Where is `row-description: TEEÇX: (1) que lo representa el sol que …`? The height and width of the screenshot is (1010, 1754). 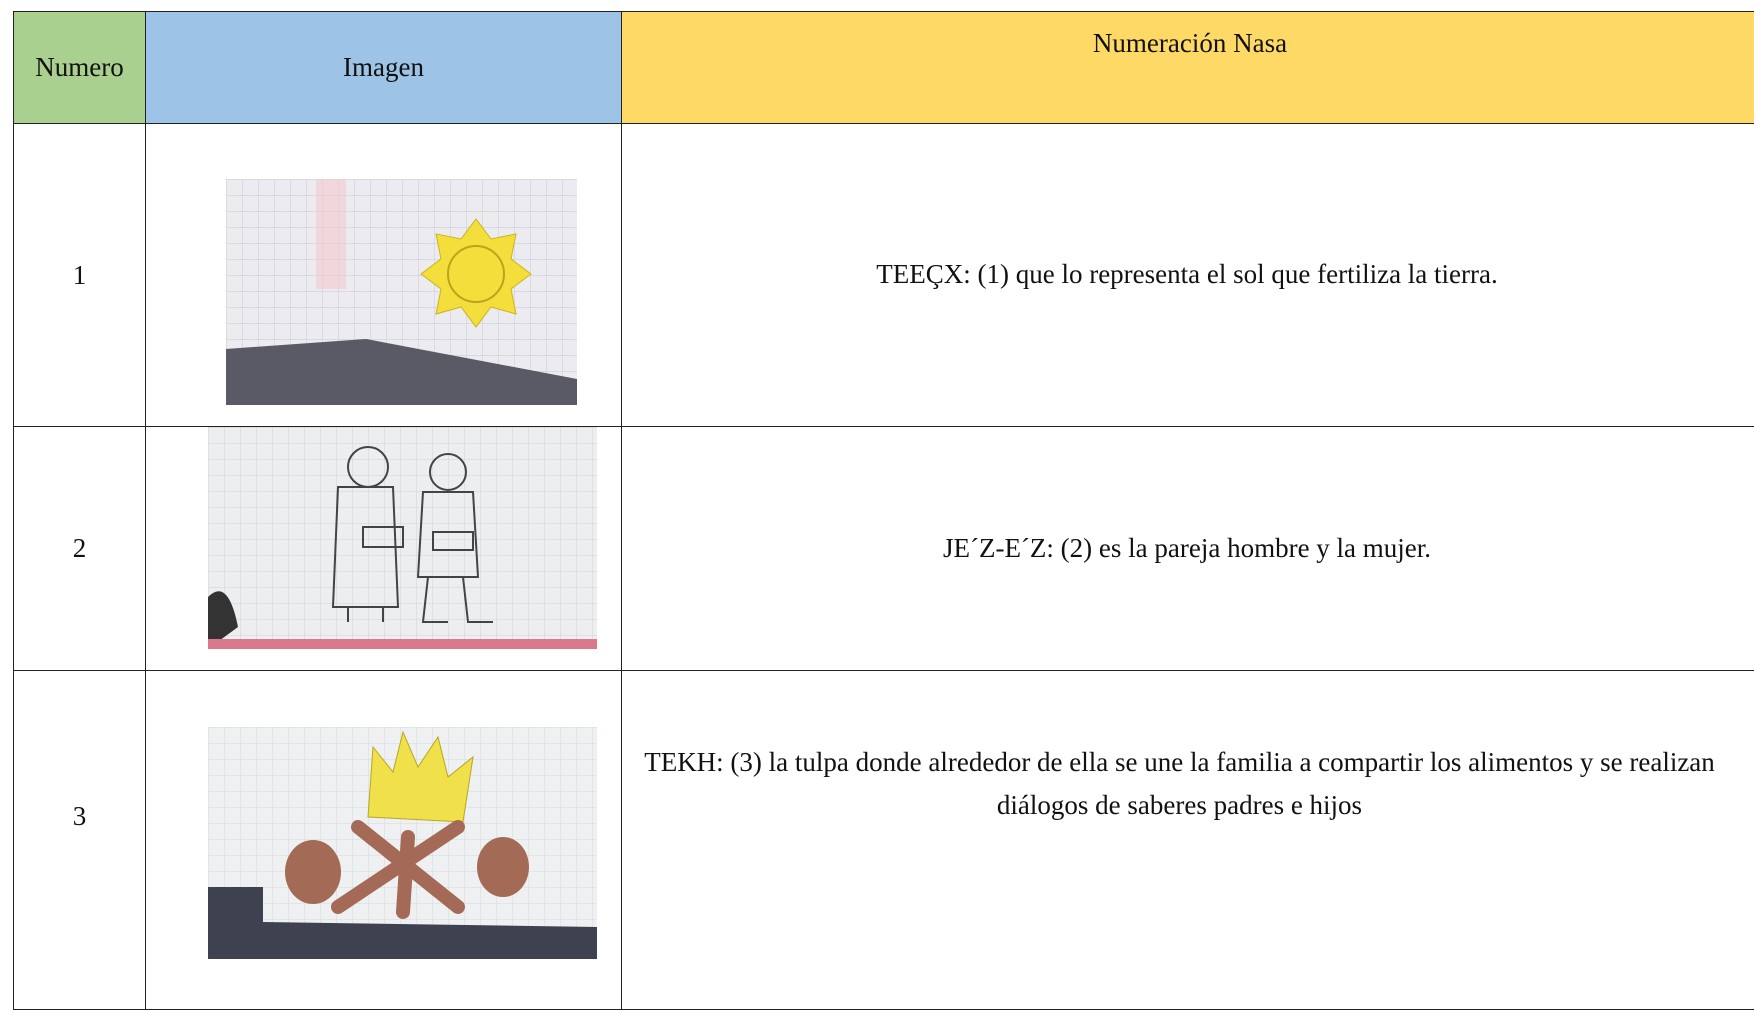
row-description: TEEÇX: (1) que lo representa el sol que … is located at coordinates (1187, 274).